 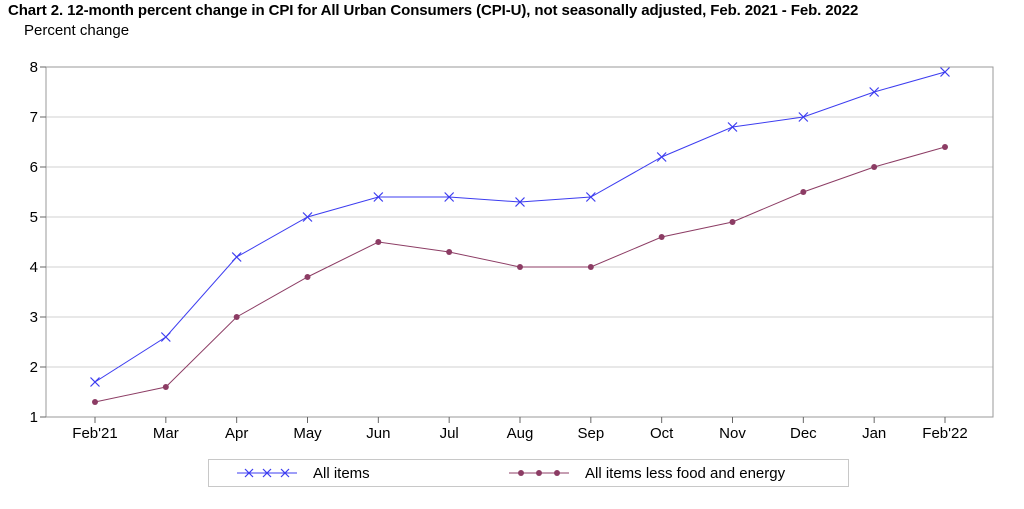 I want to click on x-tick-label: Oct, so click(x=662, y=433).